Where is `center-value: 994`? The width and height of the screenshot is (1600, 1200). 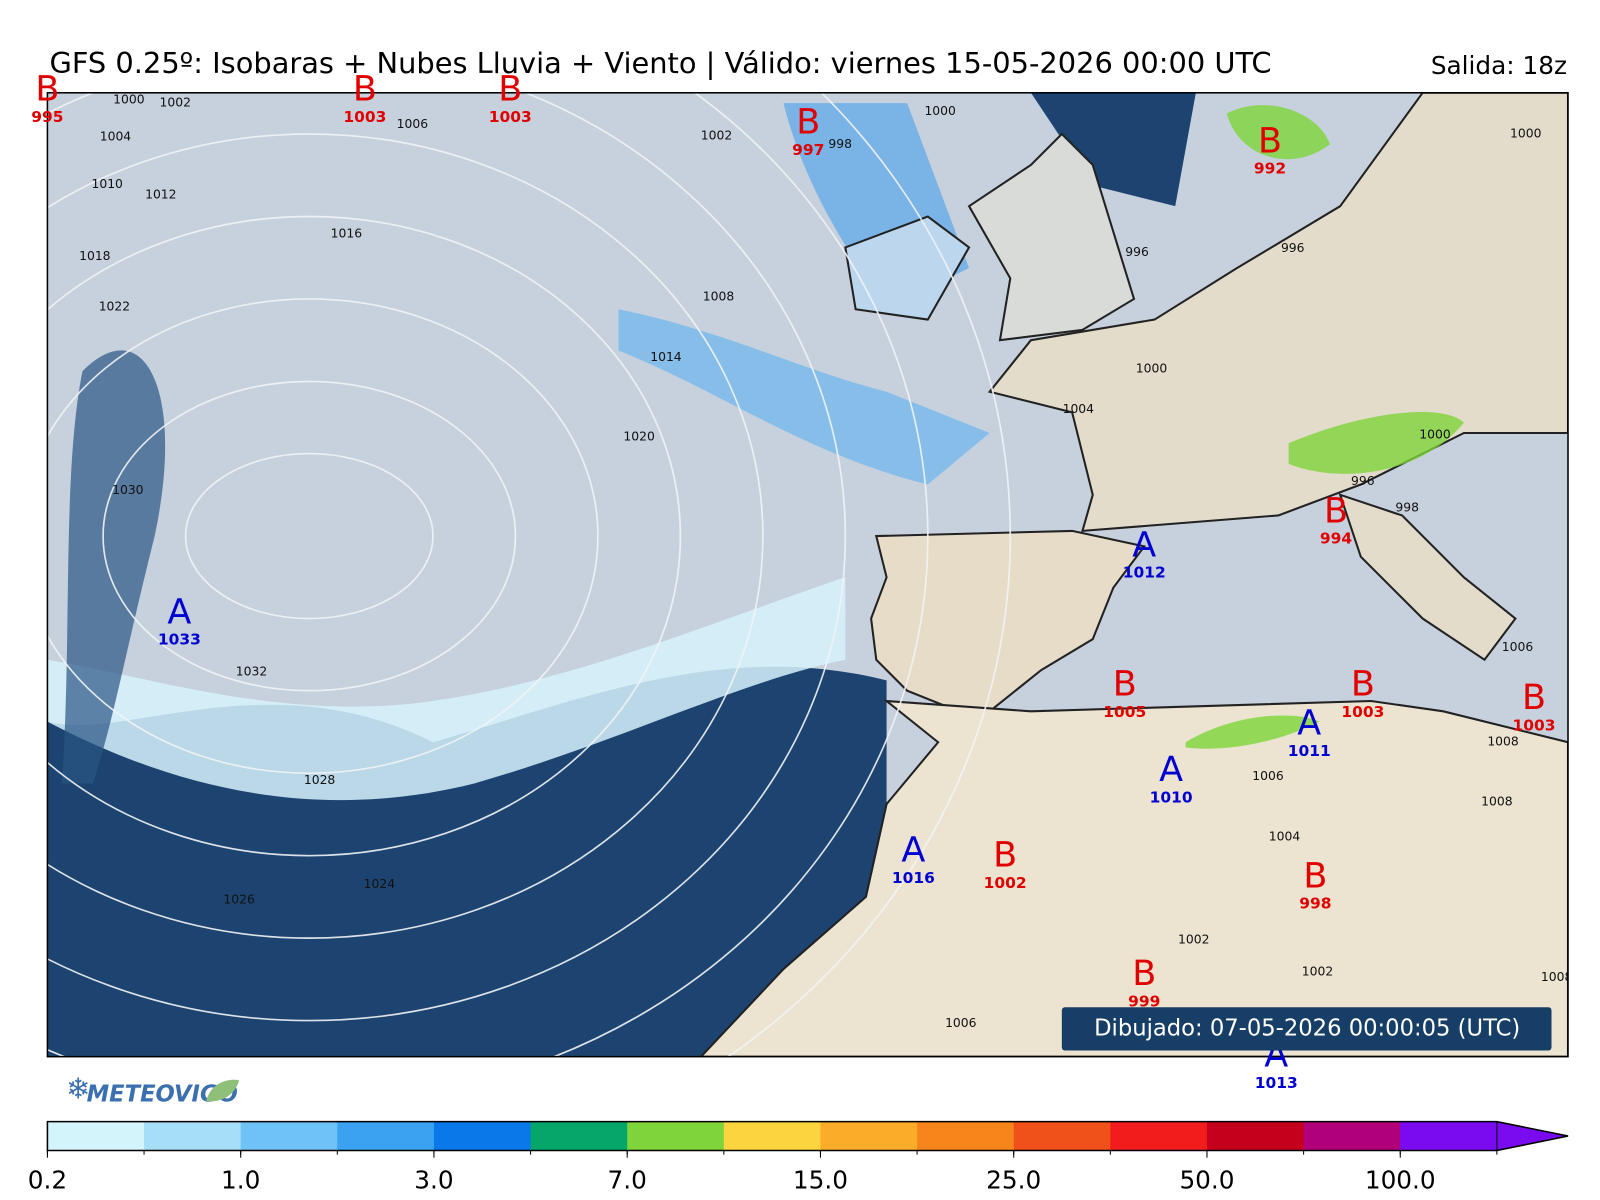 center-value: 994 is located at coordinates (1336, 539).